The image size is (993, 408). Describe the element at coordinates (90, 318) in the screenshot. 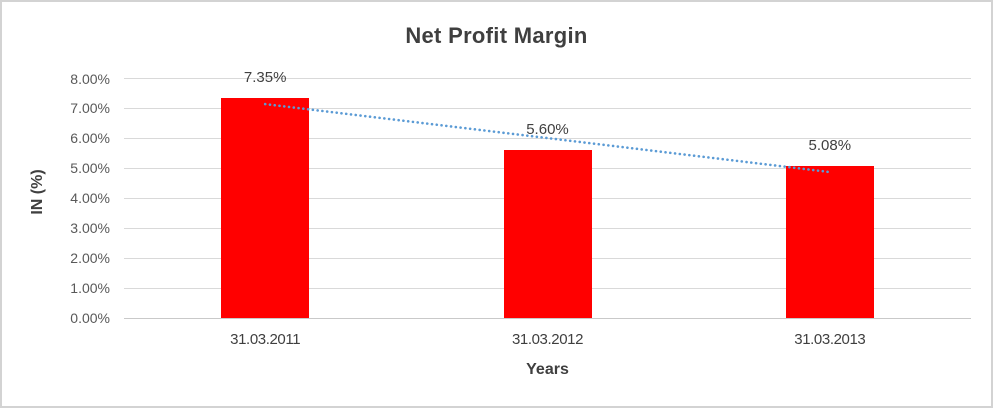

I see `y-tick-label: 0.00%` at that location.